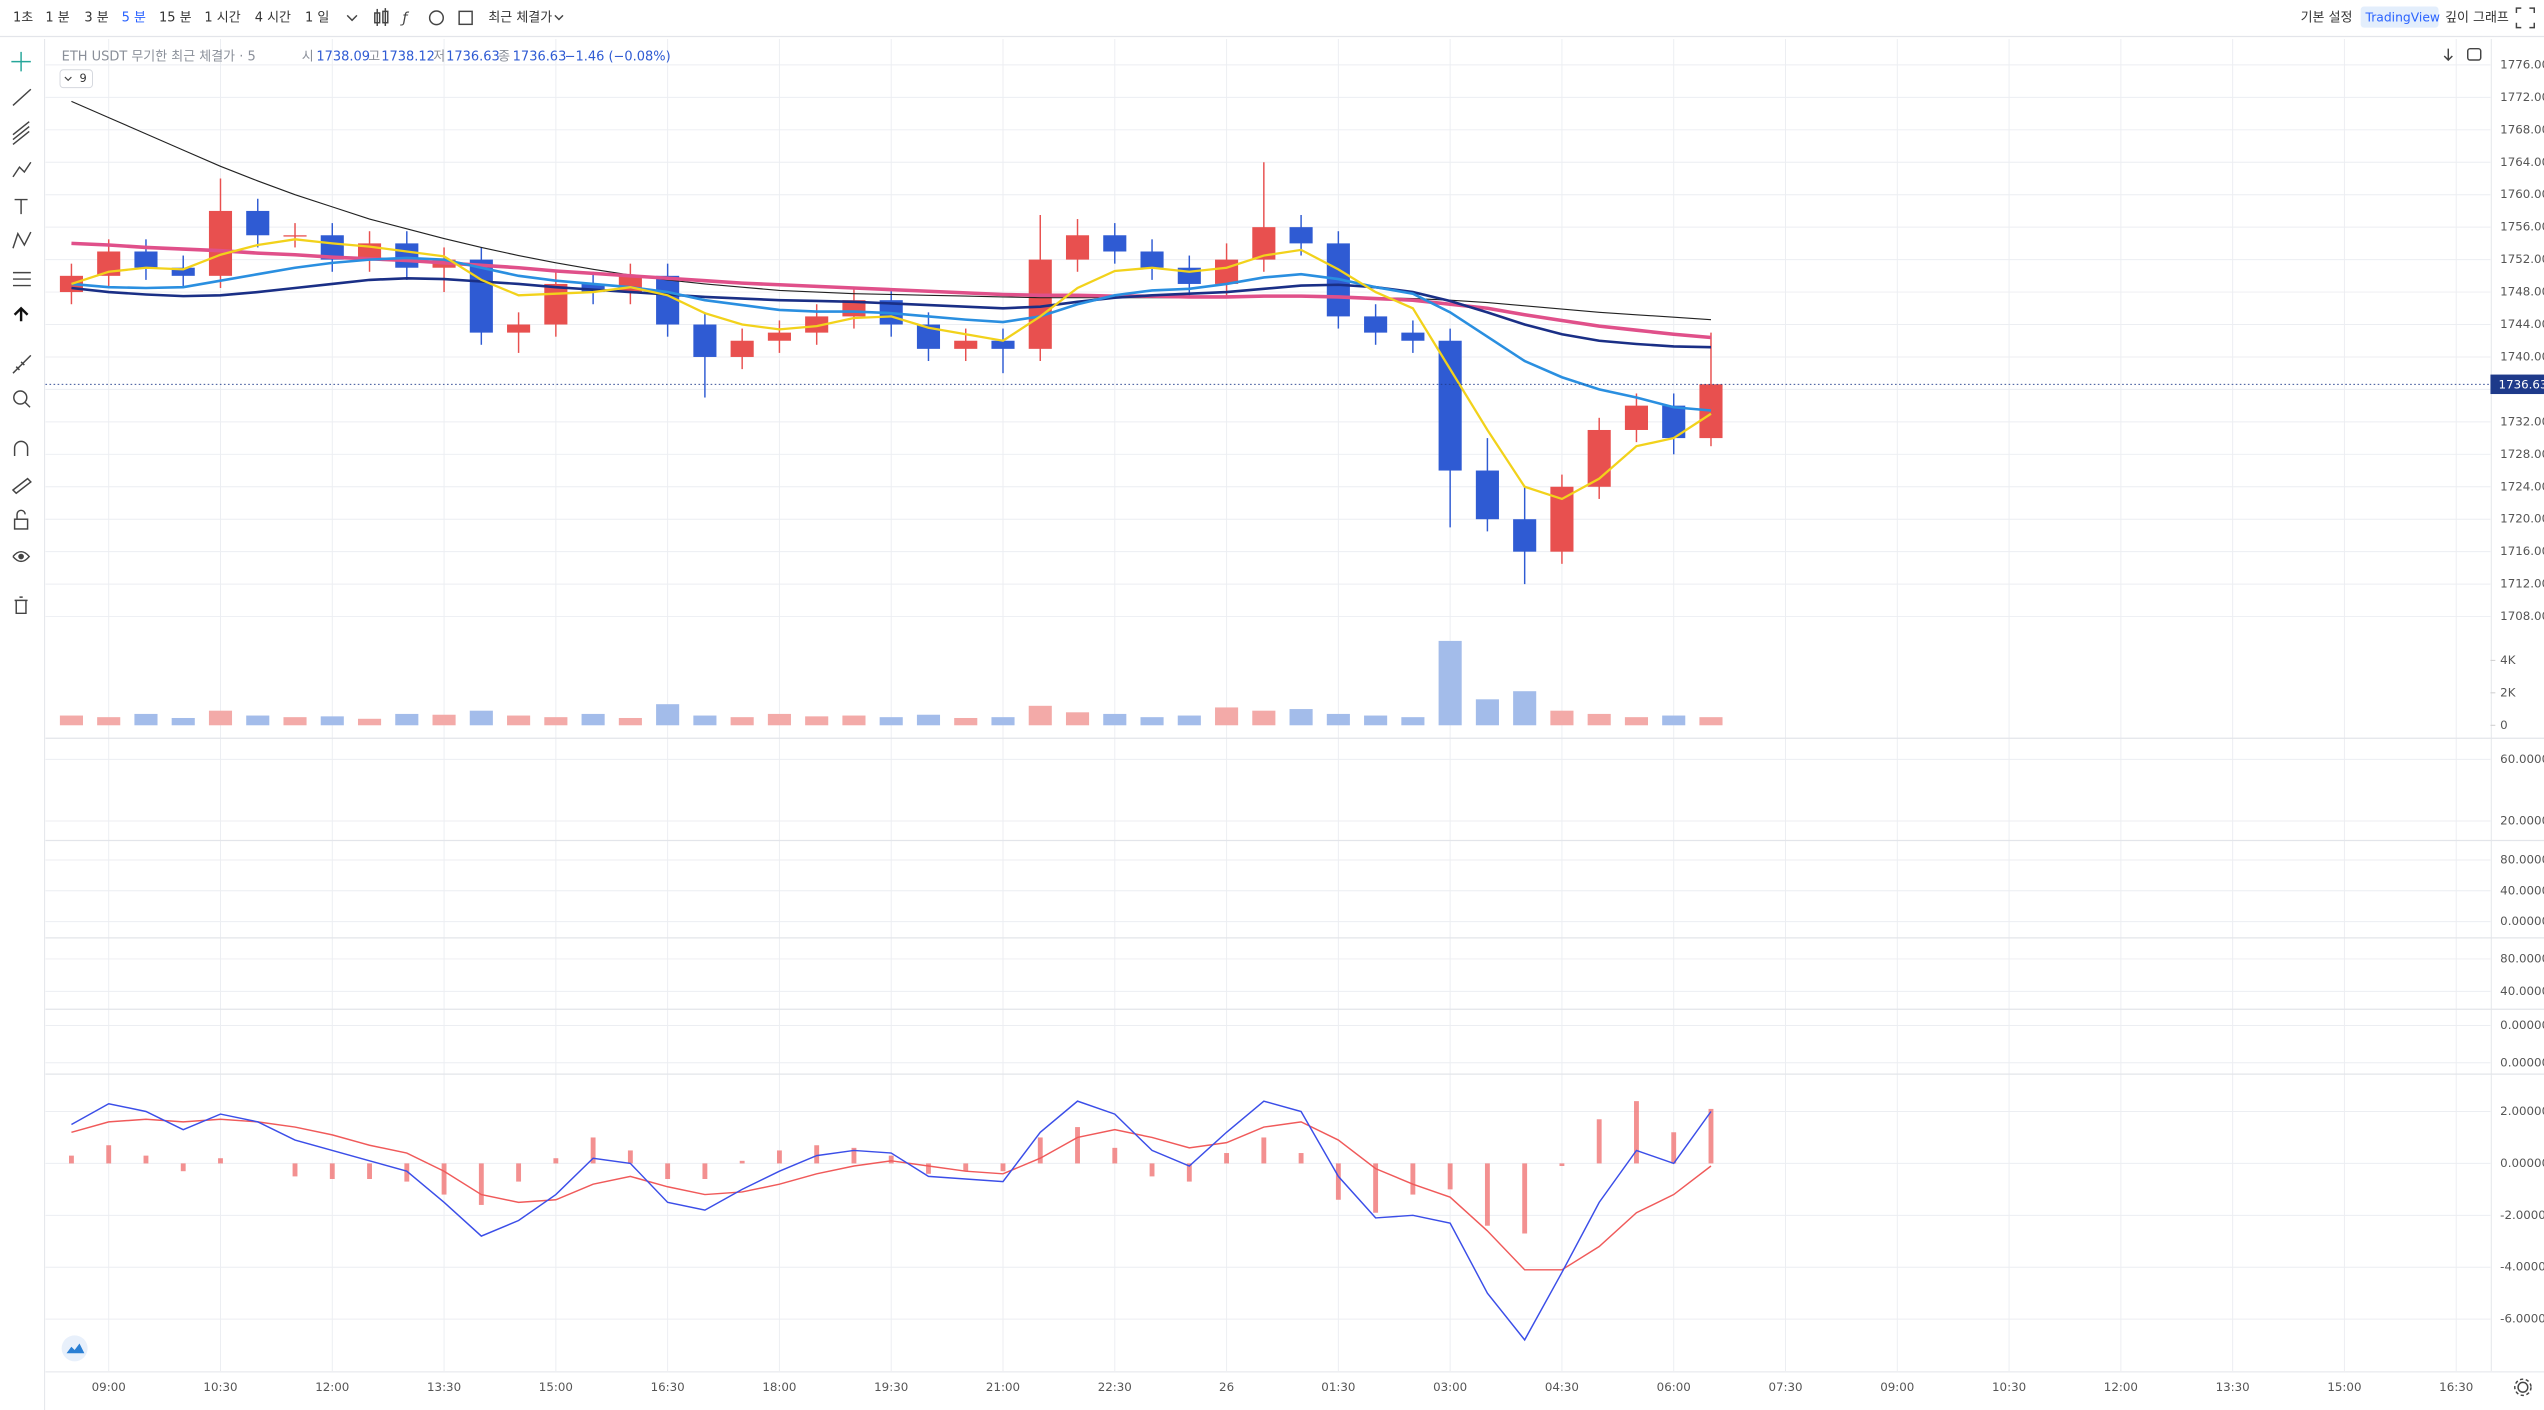 This screenshot has height=1410, width=2544. What do you see at coordinates (2474, 54) in the screenshot?
I see `reset-button` at bounding box center [2474, 54].